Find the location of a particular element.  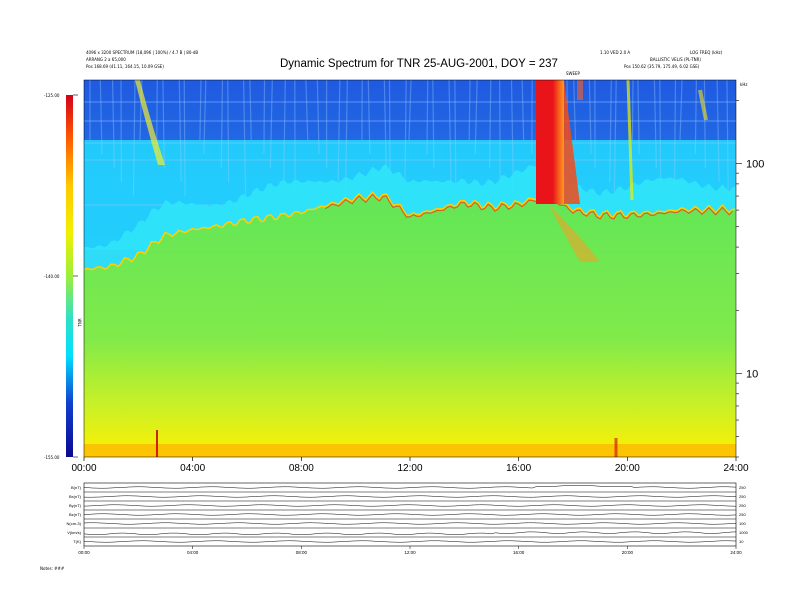

panel-row-max: 10 is located at coordinates (741, 541).